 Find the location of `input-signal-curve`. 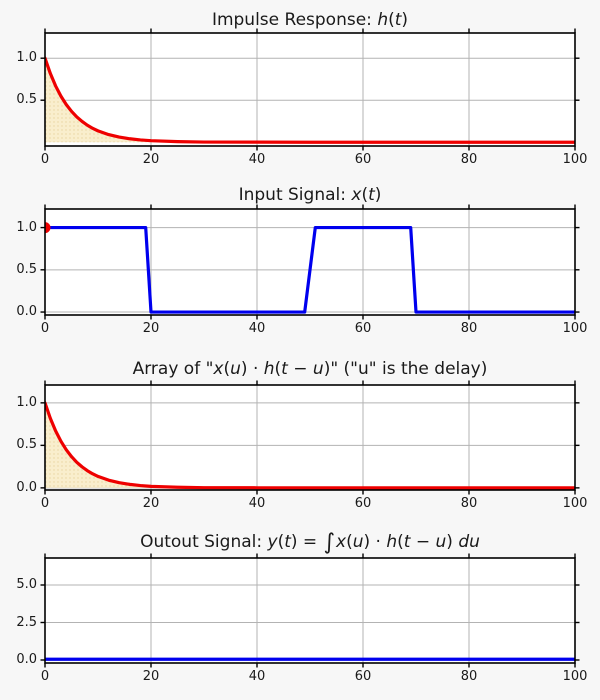

input-signal-curve is located at coordinates (310, 269).